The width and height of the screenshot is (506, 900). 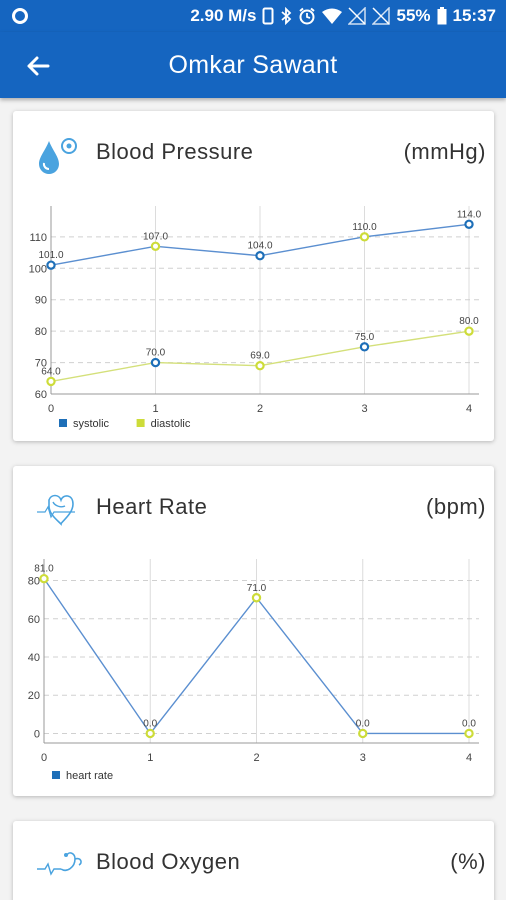 What do you see at coordinates (156, 353) in the screenshot?
I see `diastolic-data-label: 70.0` at bounding box center [156, 353].